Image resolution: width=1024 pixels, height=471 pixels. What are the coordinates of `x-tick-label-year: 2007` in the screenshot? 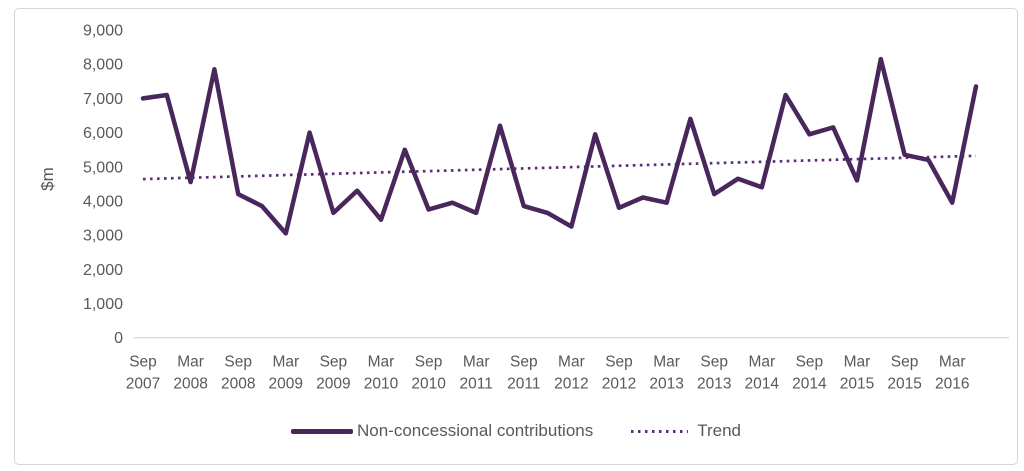 It's located at (143, 384).